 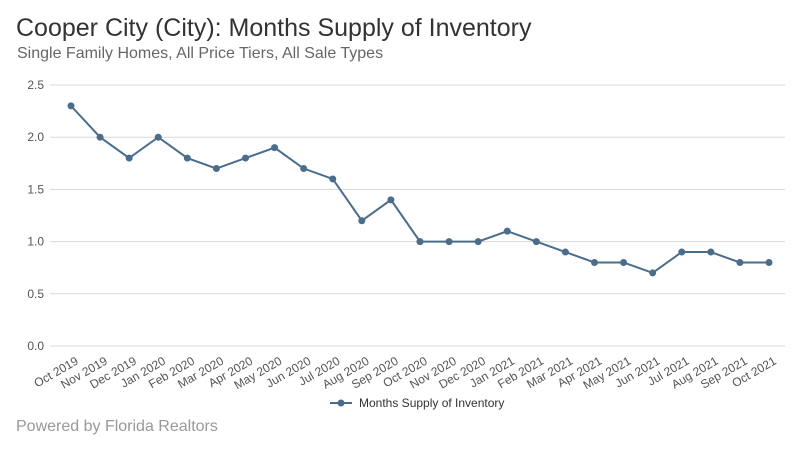 What do you see at coordinates (35, 137) in the screenshot?
I see `y-tick-label: 2.0` at bounding box center [35, 137].